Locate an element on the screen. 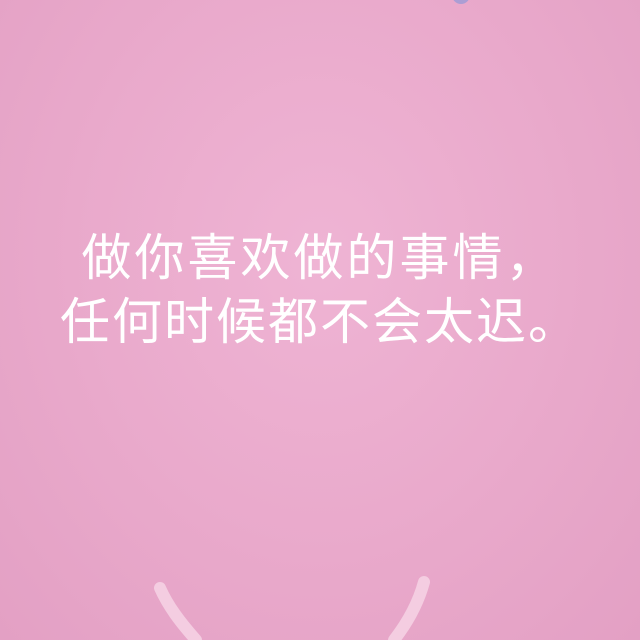 This screenshot has height=640, width=640. quote-line-1: 做你喜欢做的事情， is located at coordinates (320, 258).